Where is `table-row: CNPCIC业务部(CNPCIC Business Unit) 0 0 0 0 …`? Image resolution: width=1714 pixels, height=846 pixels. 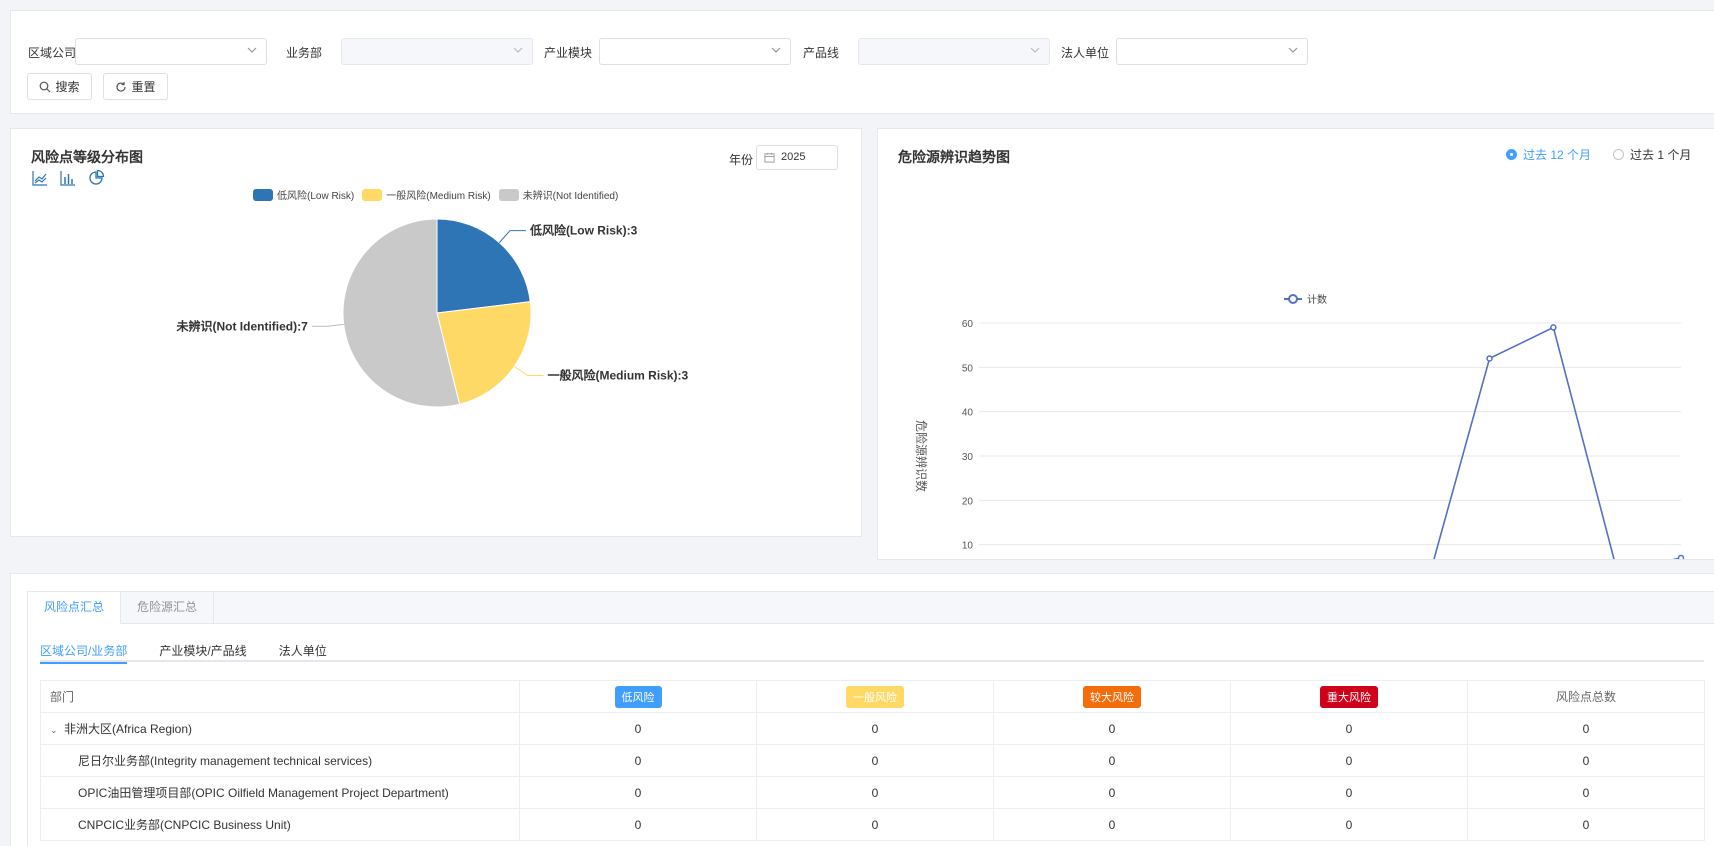 table-row: CNPCIC业务部(CNPCIC Business Unit) 0 0 0 0 … is located at coordinates (872, 824).